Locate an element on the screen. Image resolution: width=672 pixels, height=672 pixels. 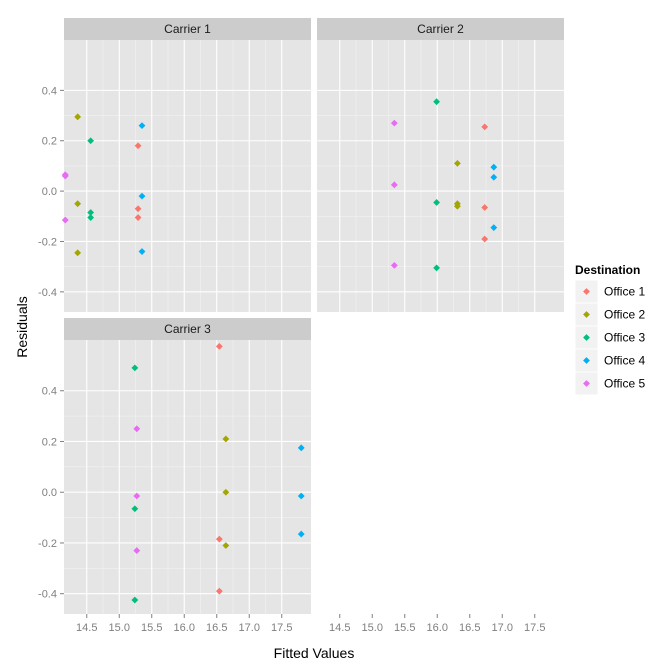
legend-label: Office 2 is located at coordinates (624, 315).